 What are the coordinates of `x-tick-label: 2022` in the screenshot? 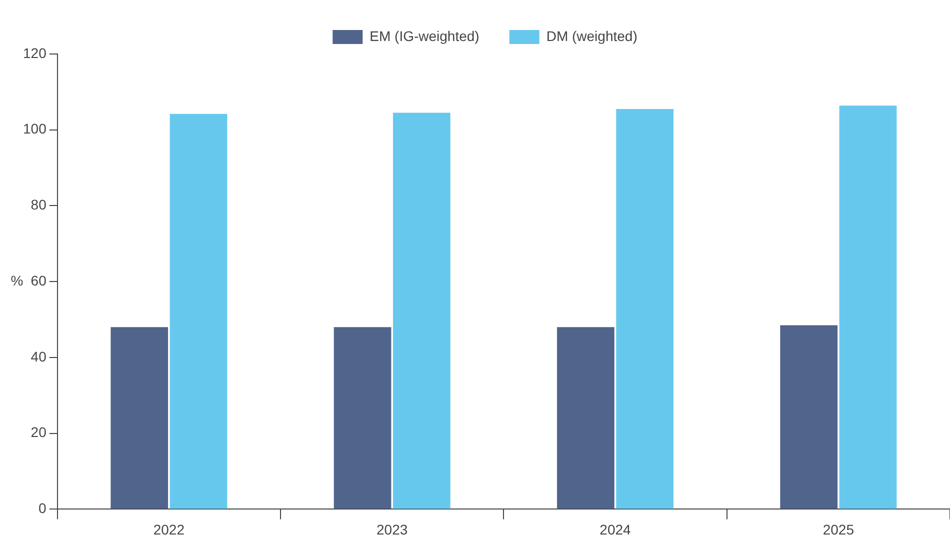 It's located at (169, 529).